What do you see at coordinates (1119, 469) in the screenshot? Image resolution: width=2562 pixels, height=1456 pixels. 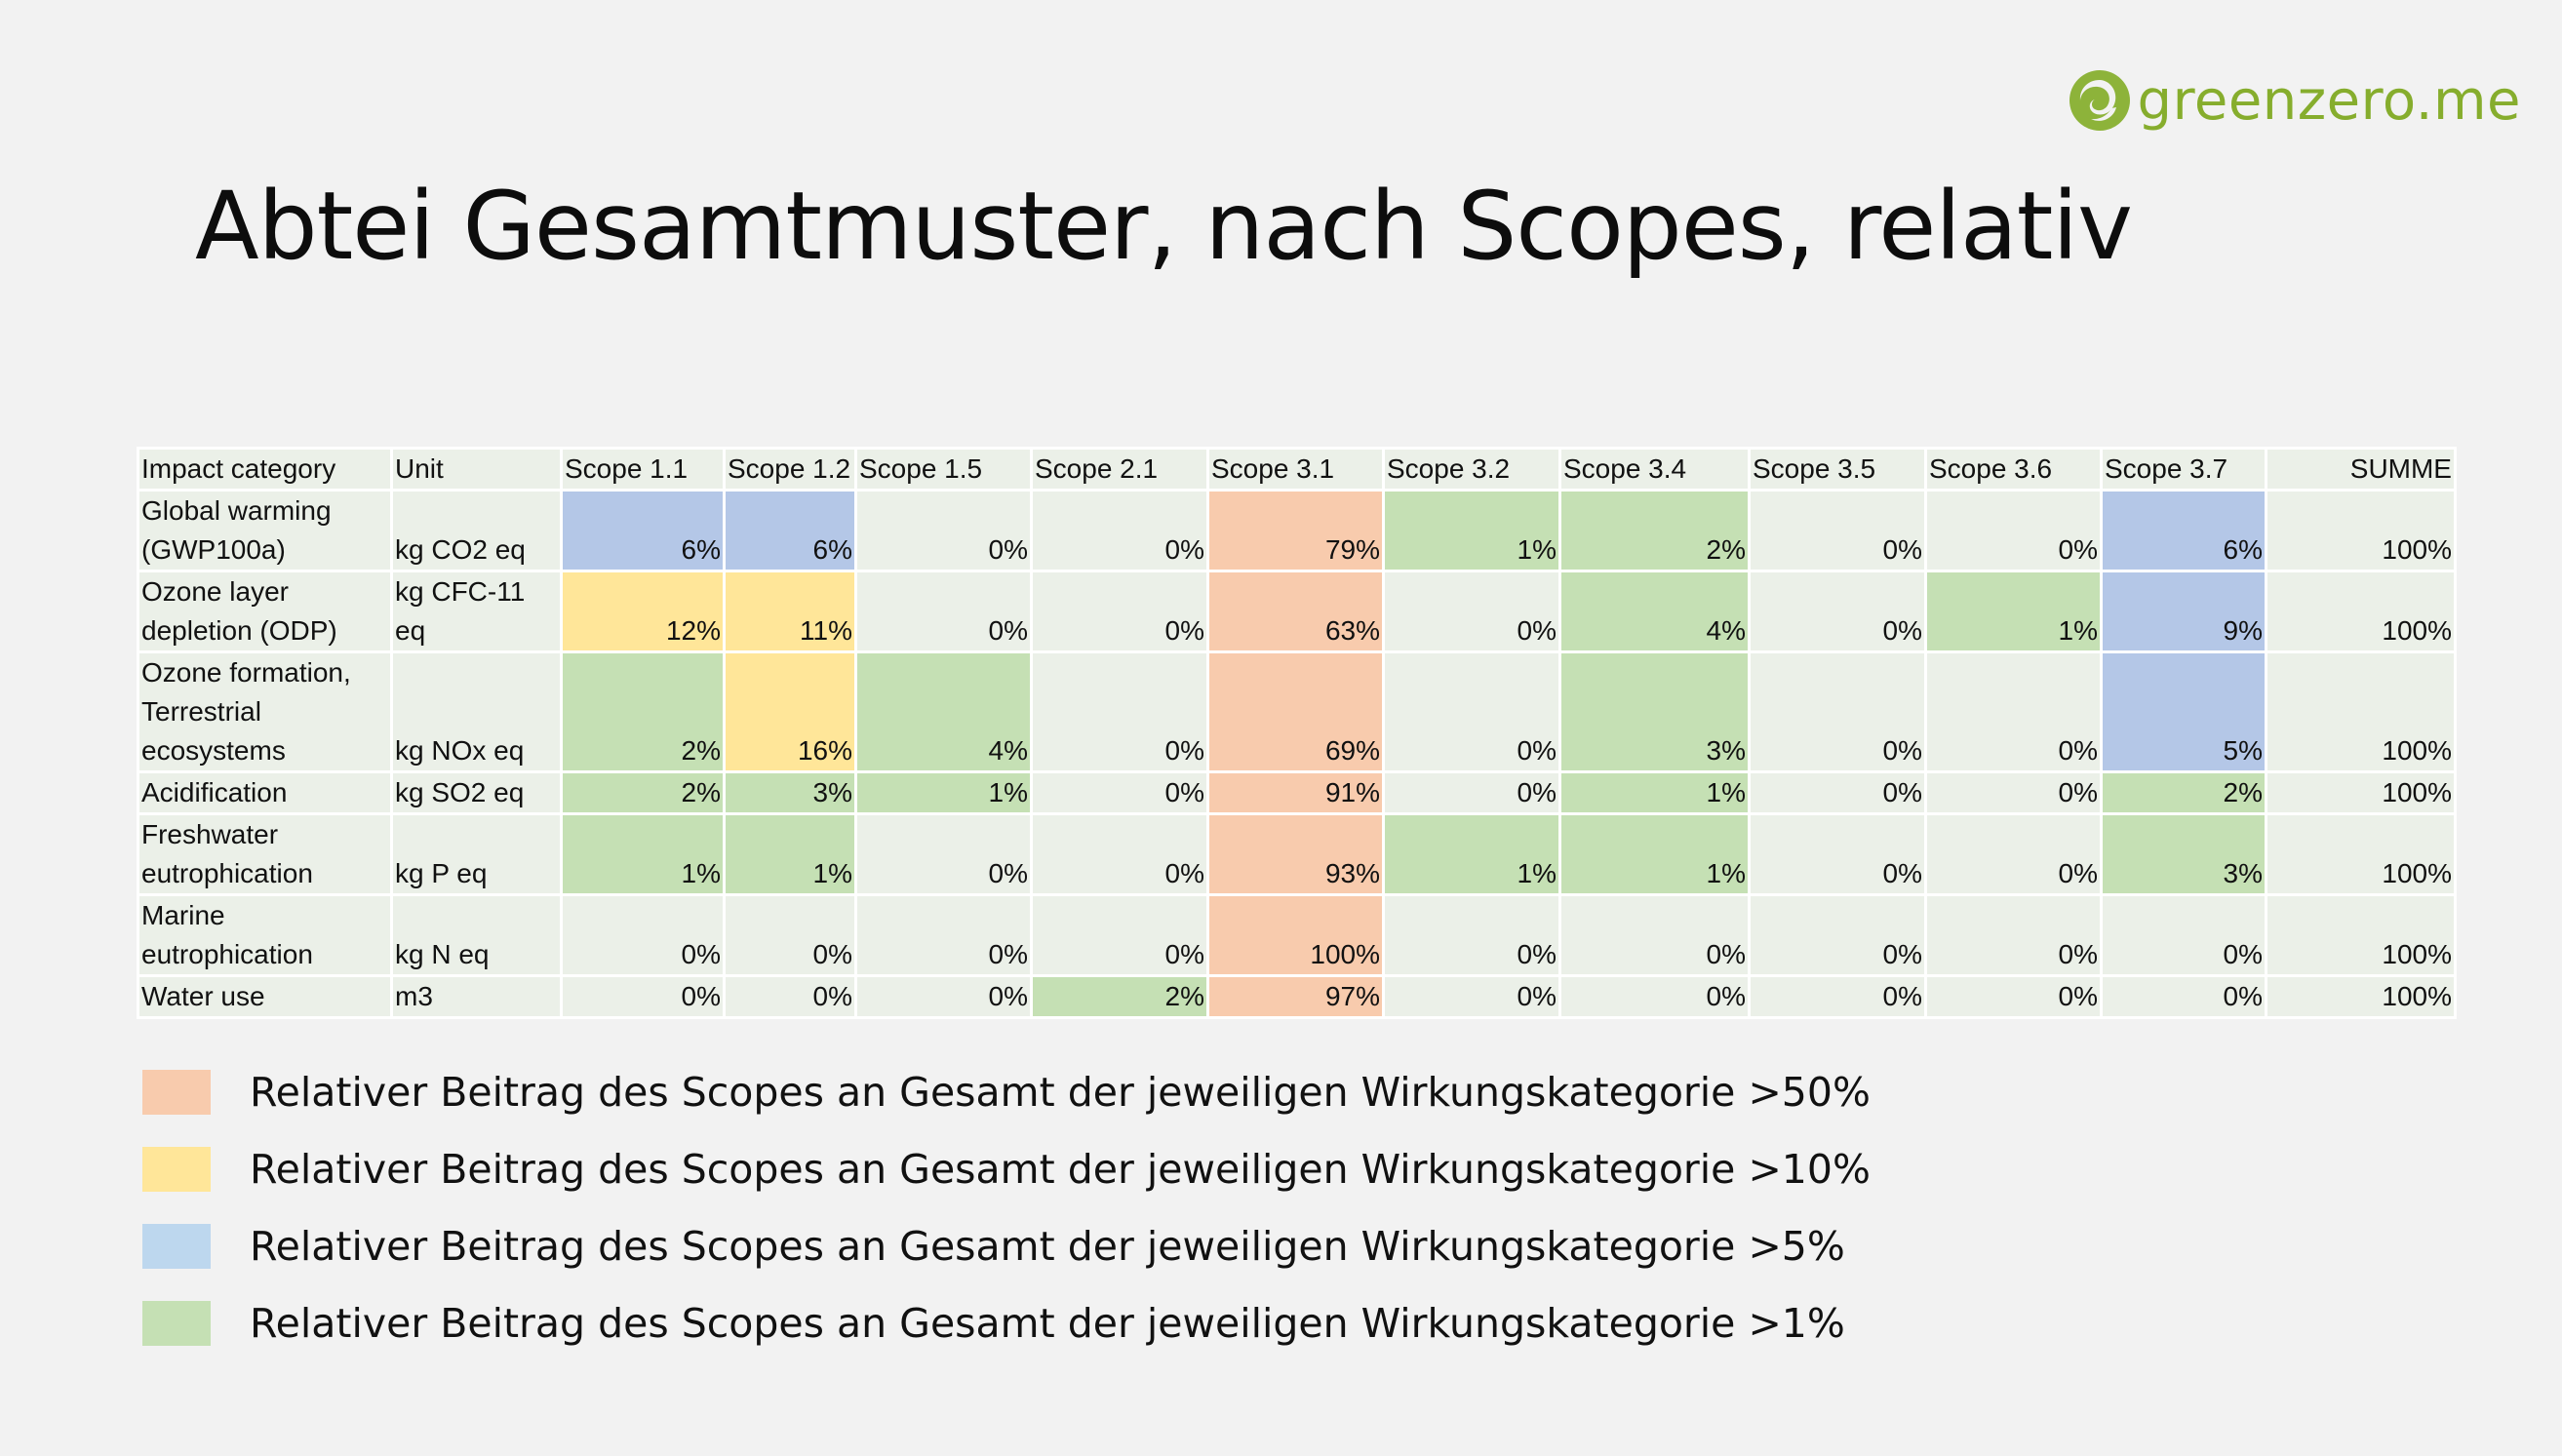 I see `col-header-scope-2-1: Scope 2.1` at bounding box center [1119, 469].